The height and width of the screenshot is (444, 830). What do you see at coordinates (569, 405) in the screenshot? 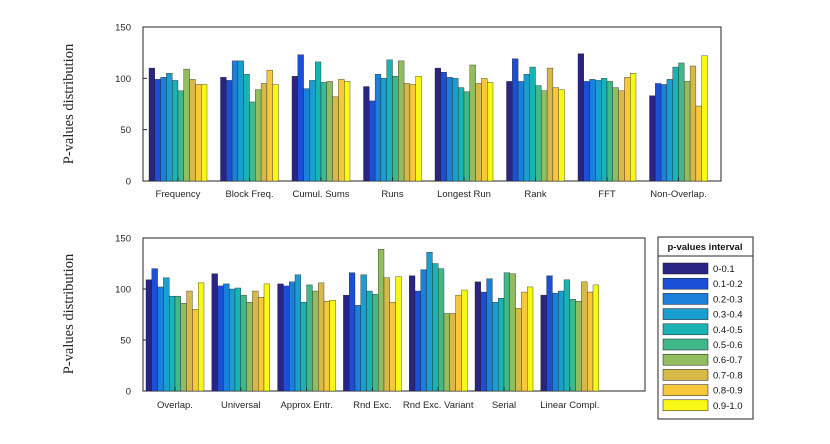
I see `bottom-x-tick-label: Linear Compl.` at bounding box center [569, 405].